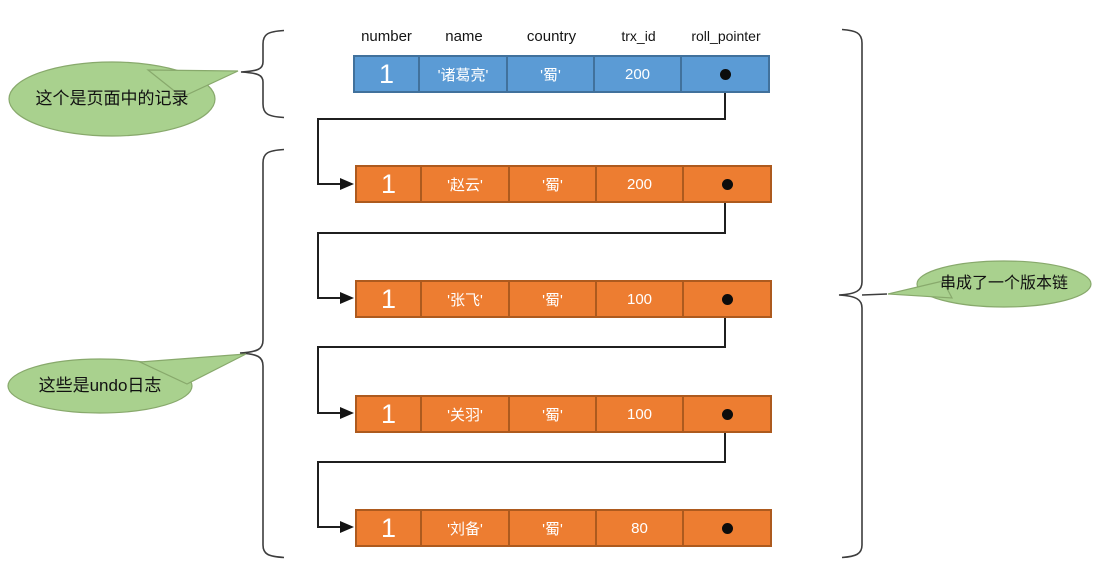 The width and height of the screenshot is (1099, 580). I want to click on cell-name: '诸葛亮', so click(463, 74).